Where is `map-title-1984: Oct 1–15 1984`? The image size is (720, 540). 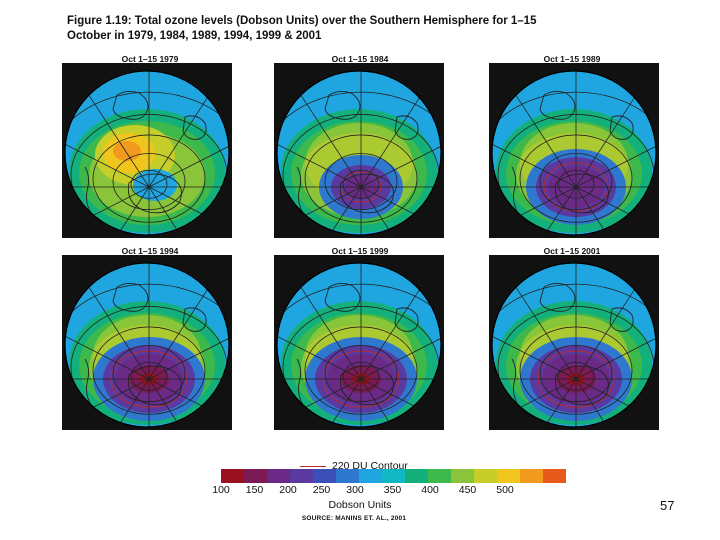 map-title-1984: Oct 1–15 1984 is located at coordinates (360, 59).